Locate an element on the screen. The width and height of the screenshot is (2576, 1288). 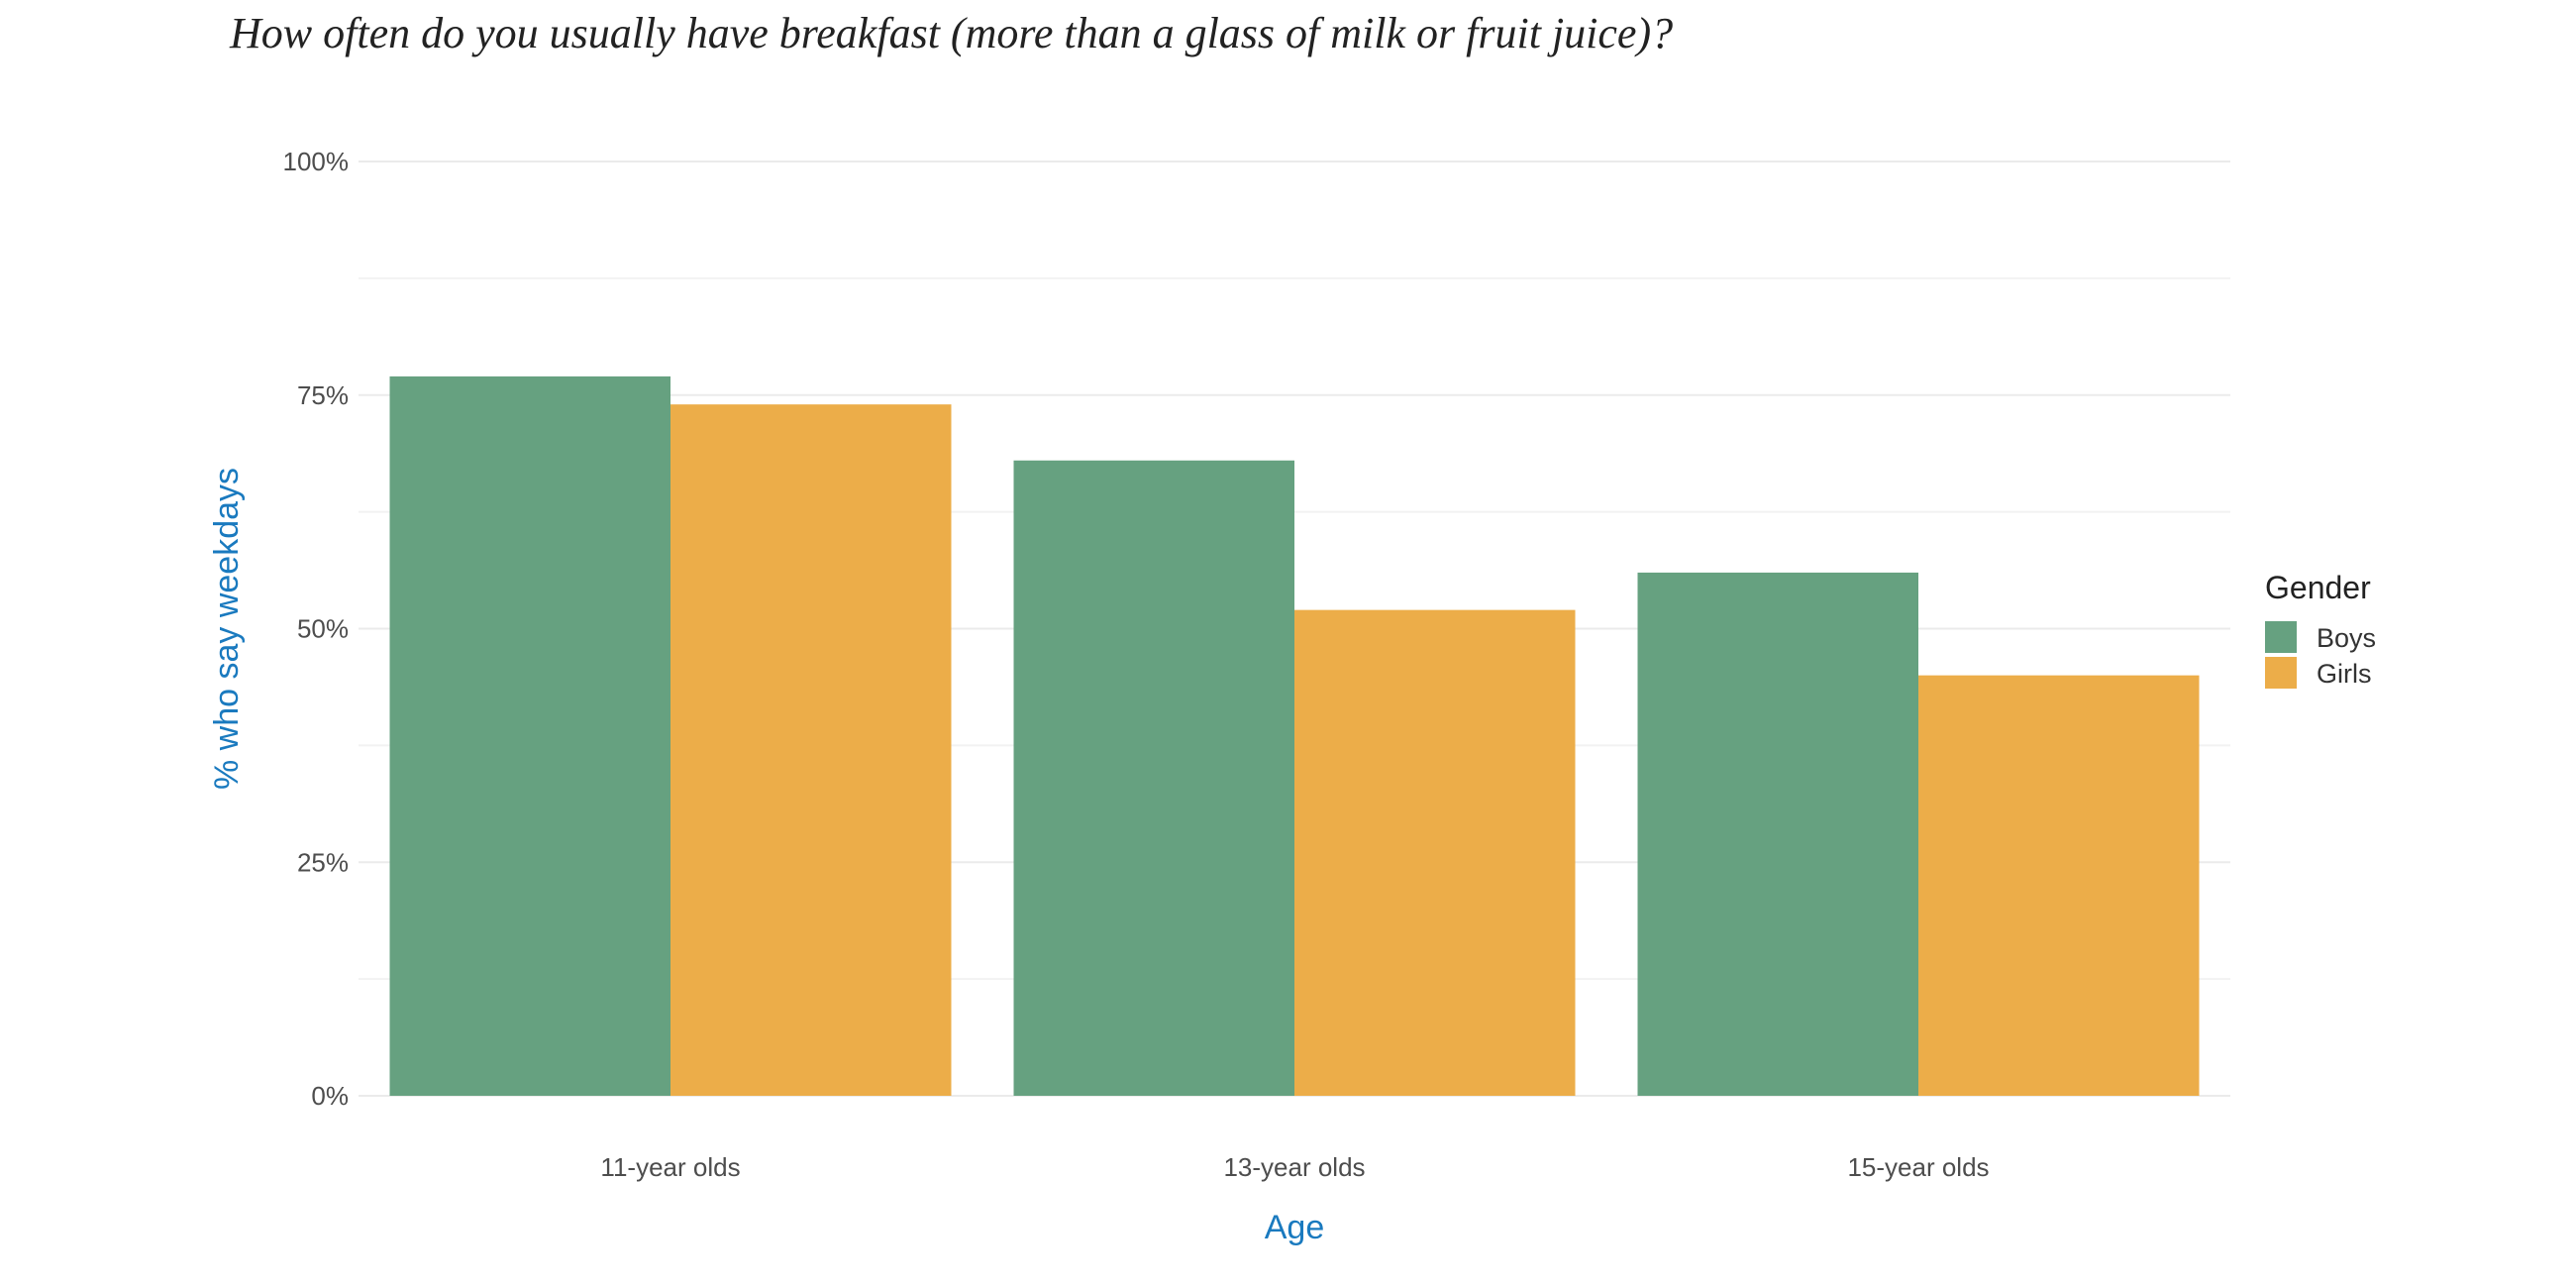
legend: Gender Boys Girls is located at coordinates (2320, 629).